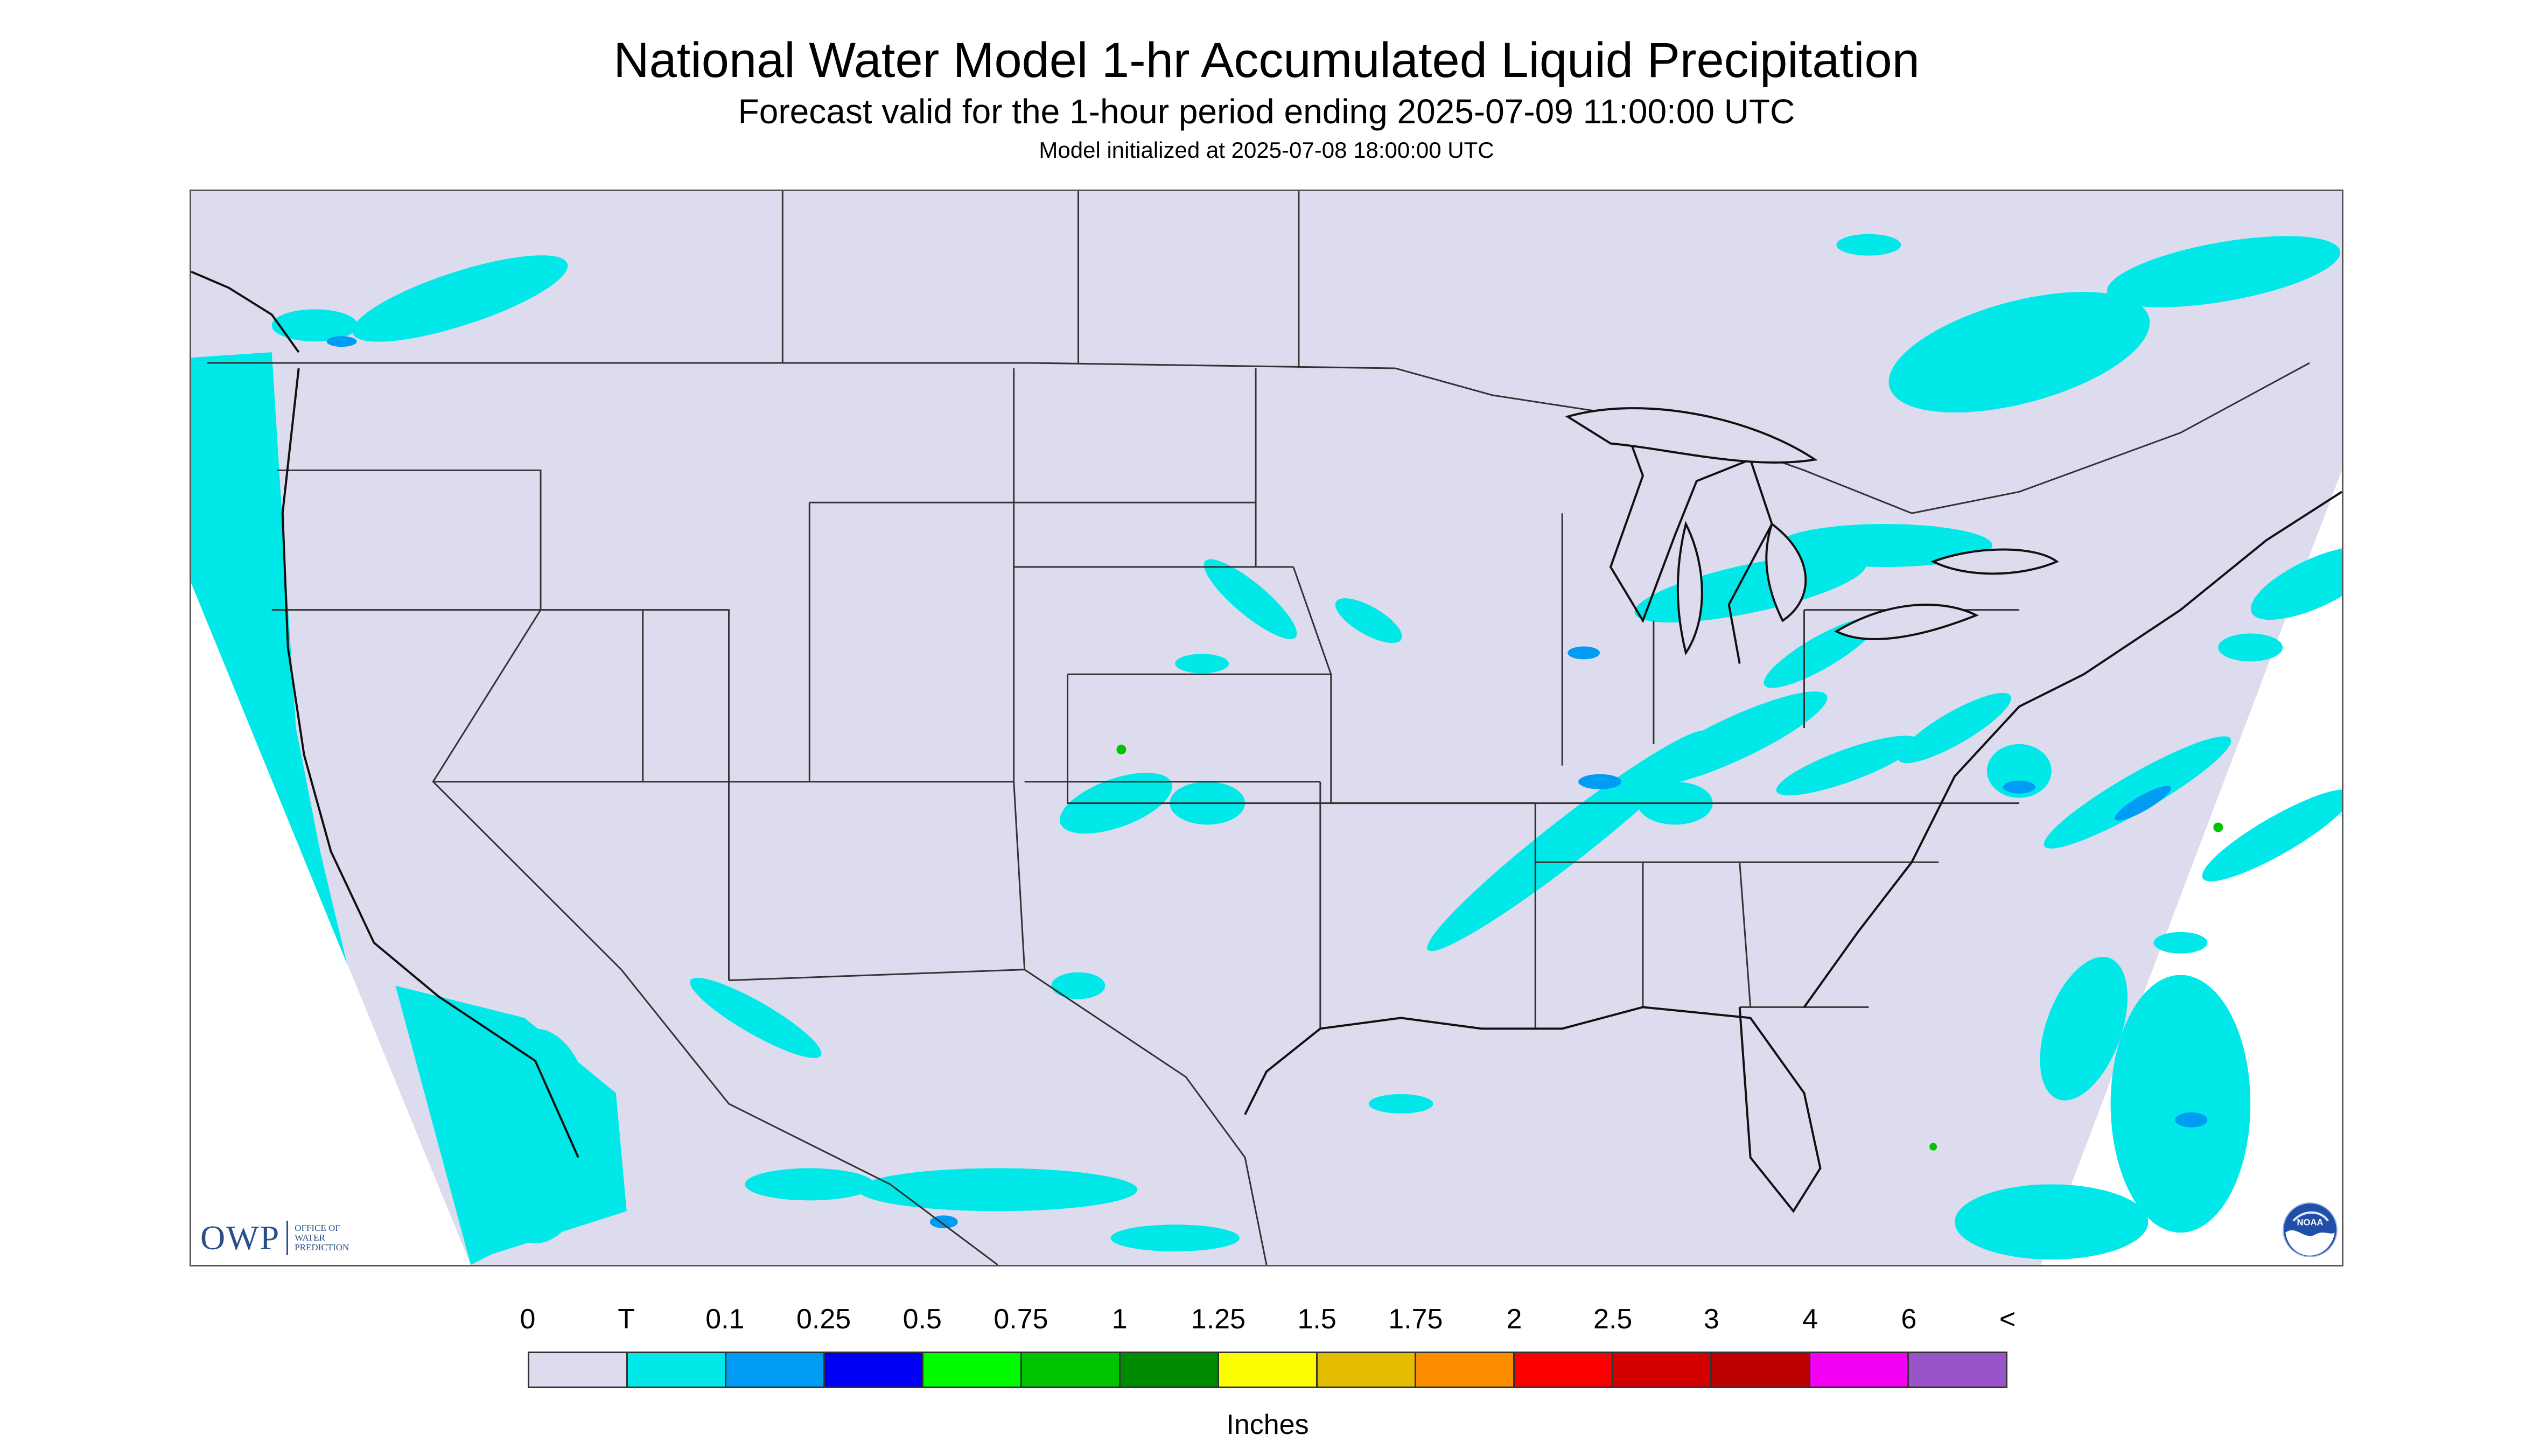  Describe the element at coordinates (1909, 1319) in the screenshot. I see `legend-tick-label: 6` at that location.